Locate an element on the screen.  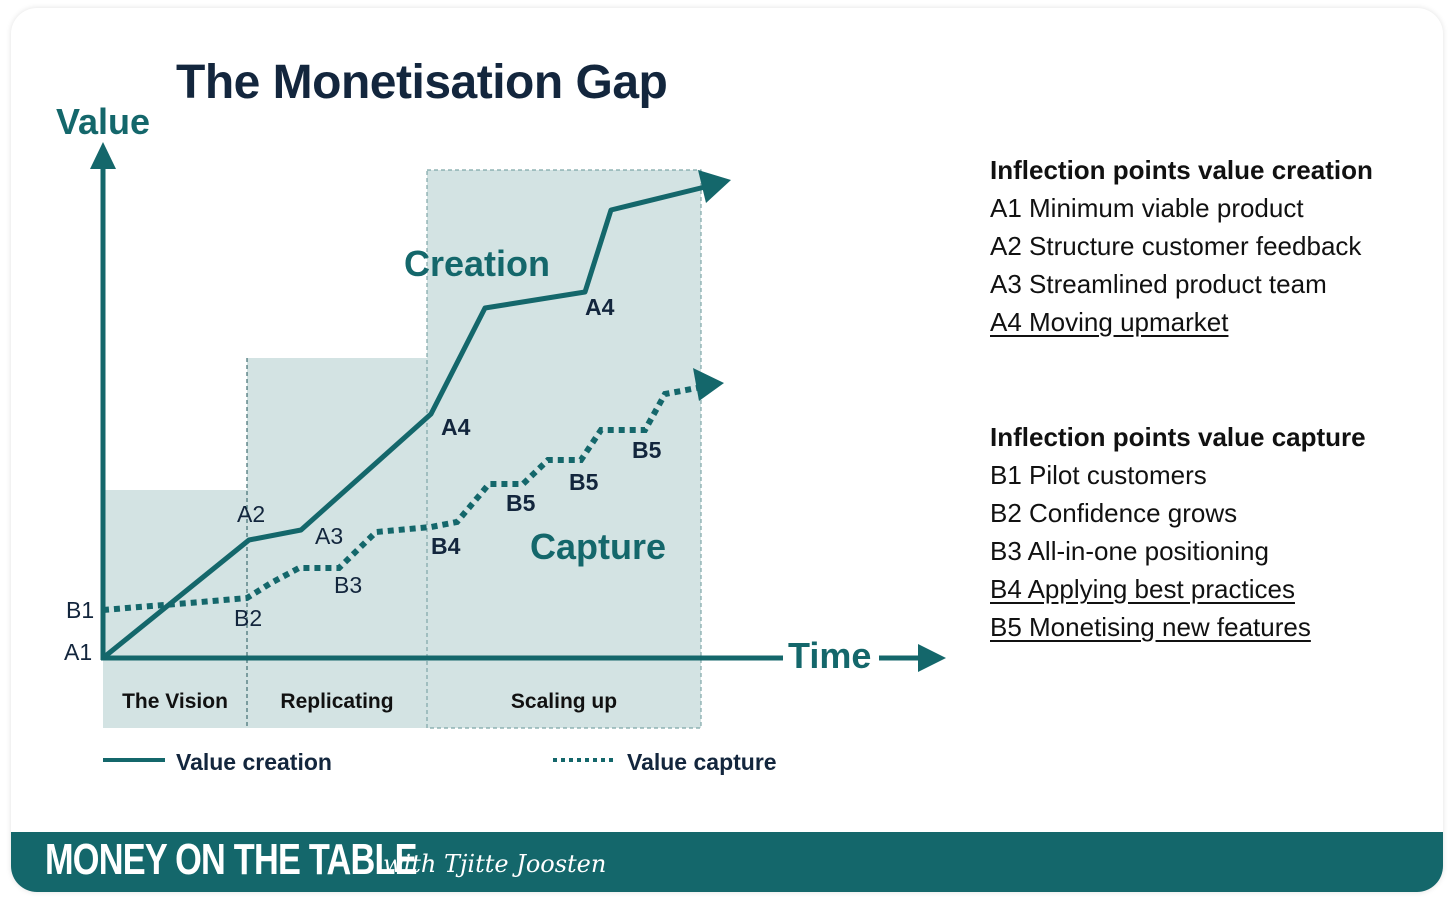
value-creation-arrow-icon is located at coordinates (714, 186).